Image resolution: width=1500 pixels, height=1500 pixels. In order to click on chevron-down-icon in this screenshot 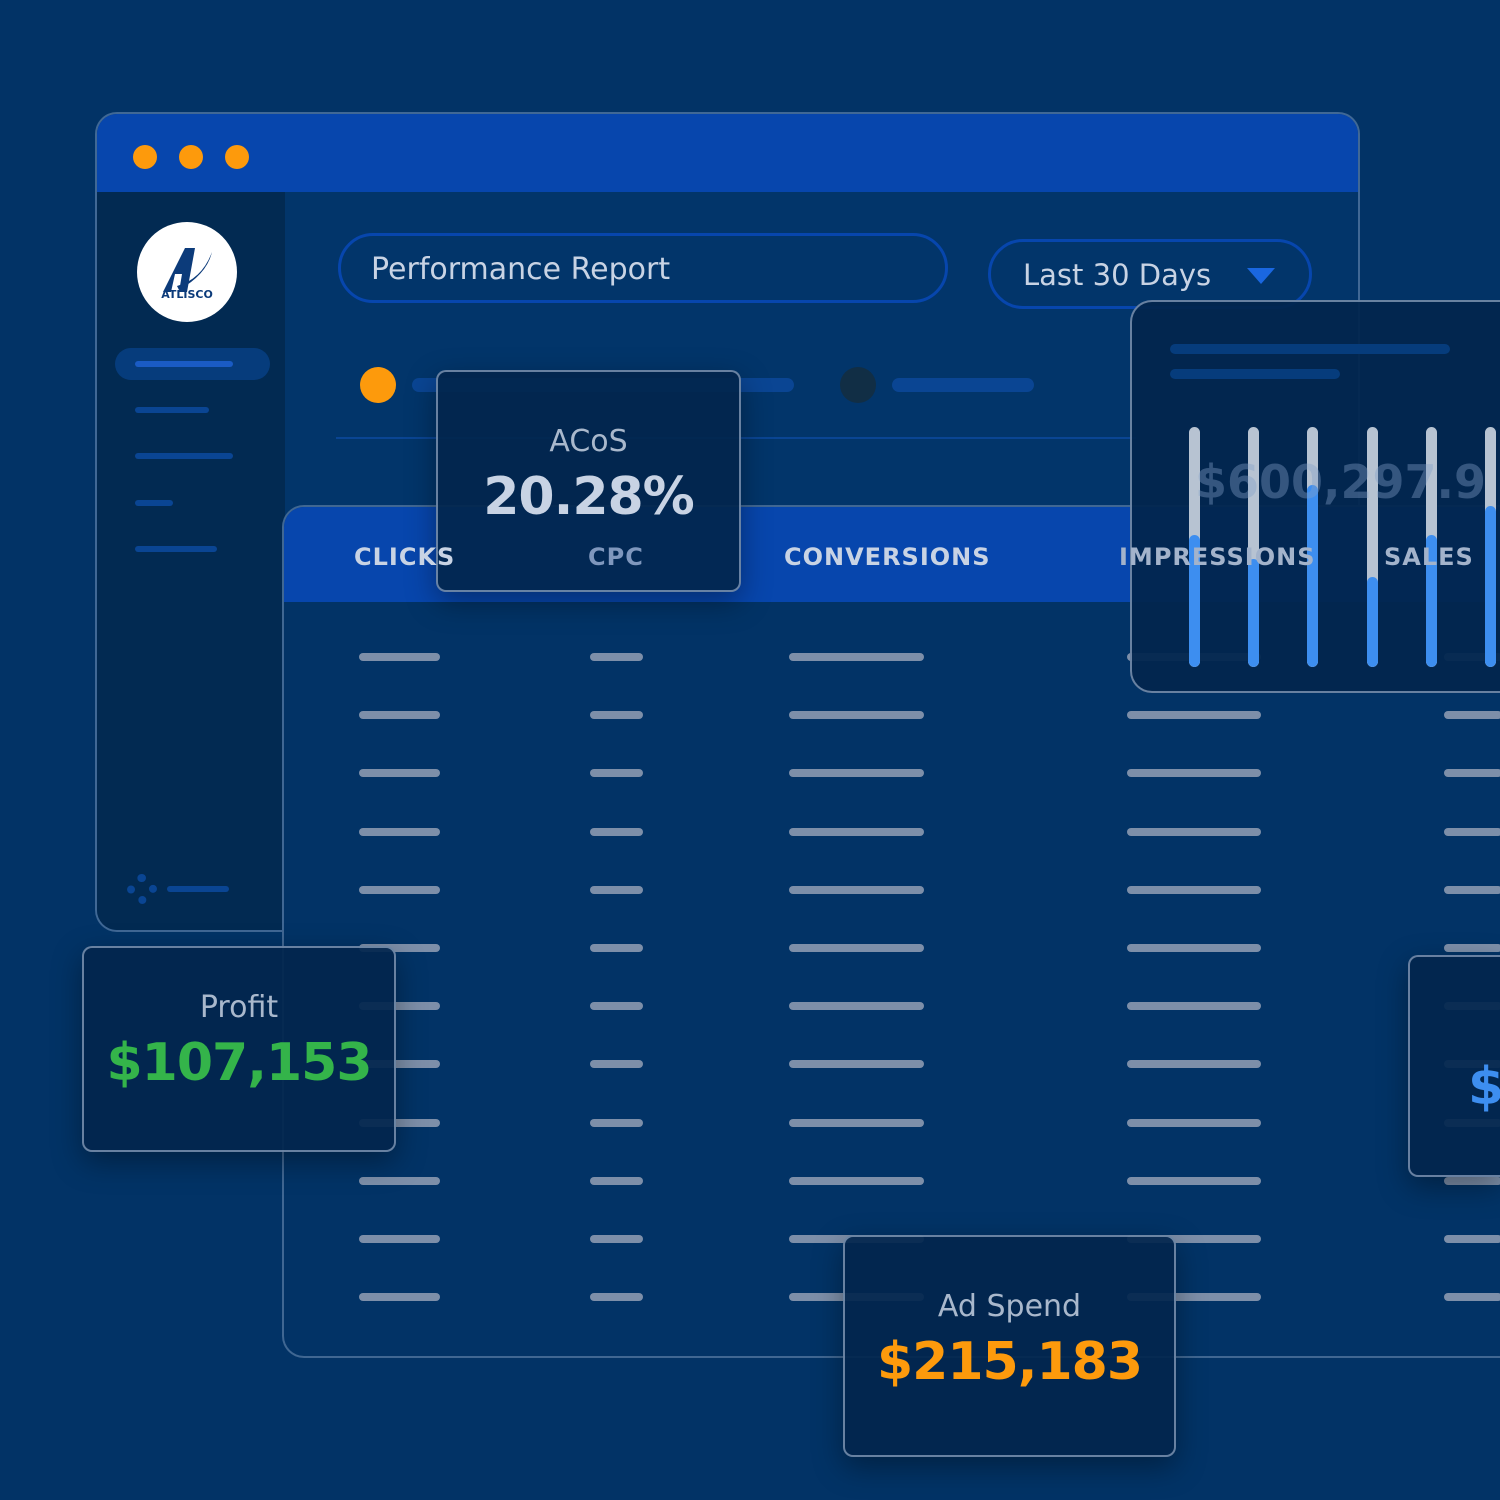, I will do `click(1261, 276)`.